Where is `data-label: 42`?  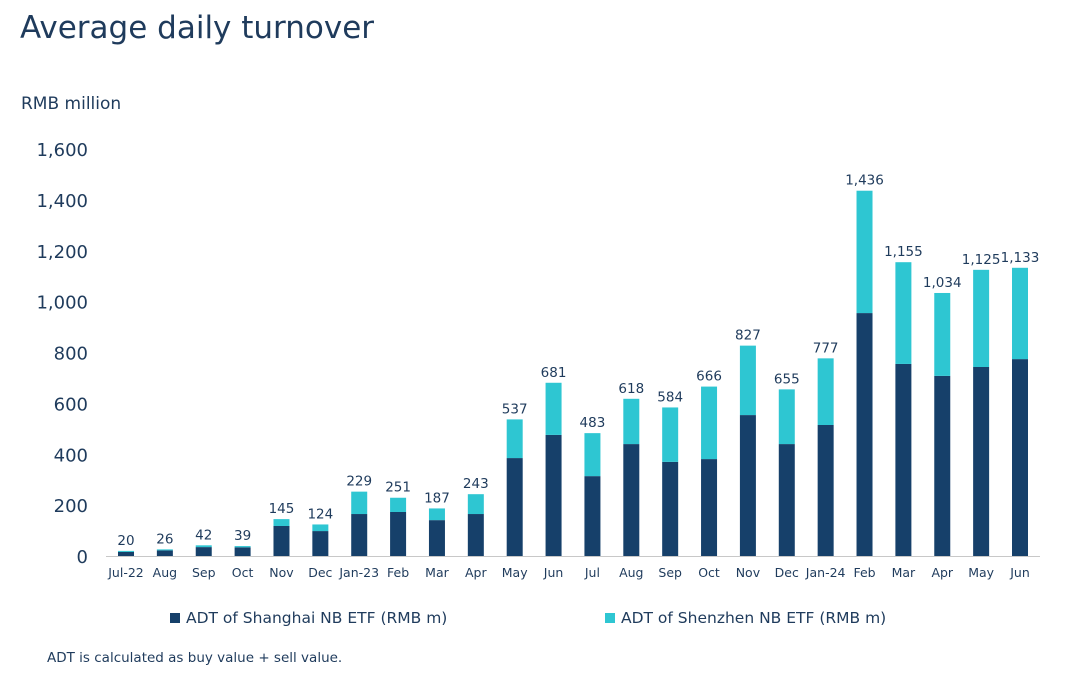
data-label: 42 is located at coordinates (203, 535).